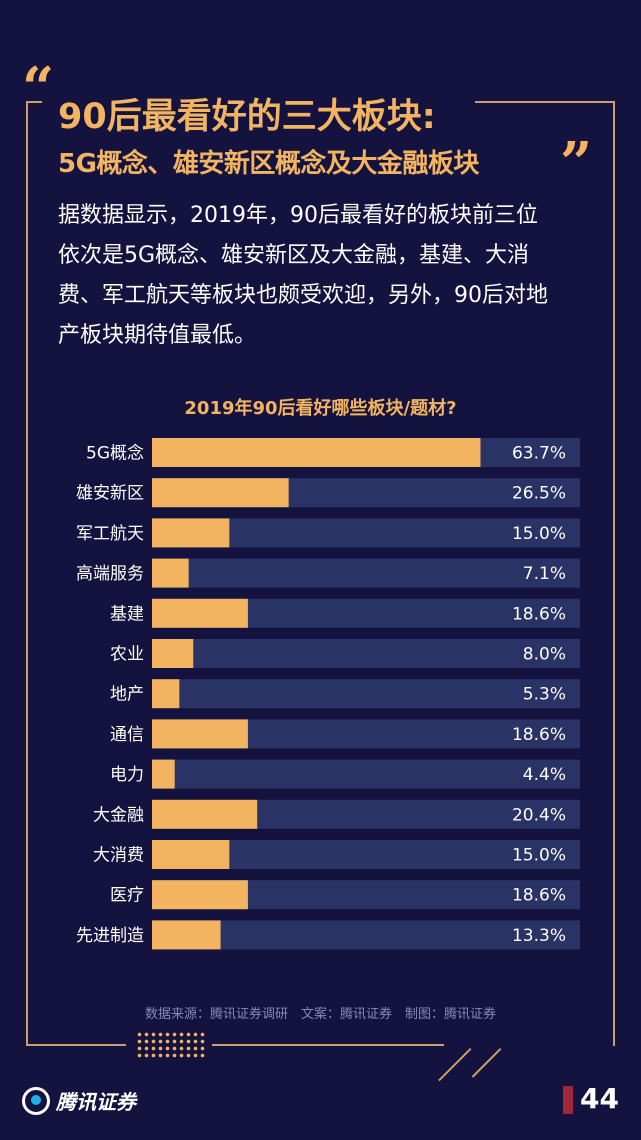 This screenshot has width=641, height=1140. What do you see at coordinates (118, 815) in the screenshot?
I see `category-label: 大金融` at bounding box center [118, 815].